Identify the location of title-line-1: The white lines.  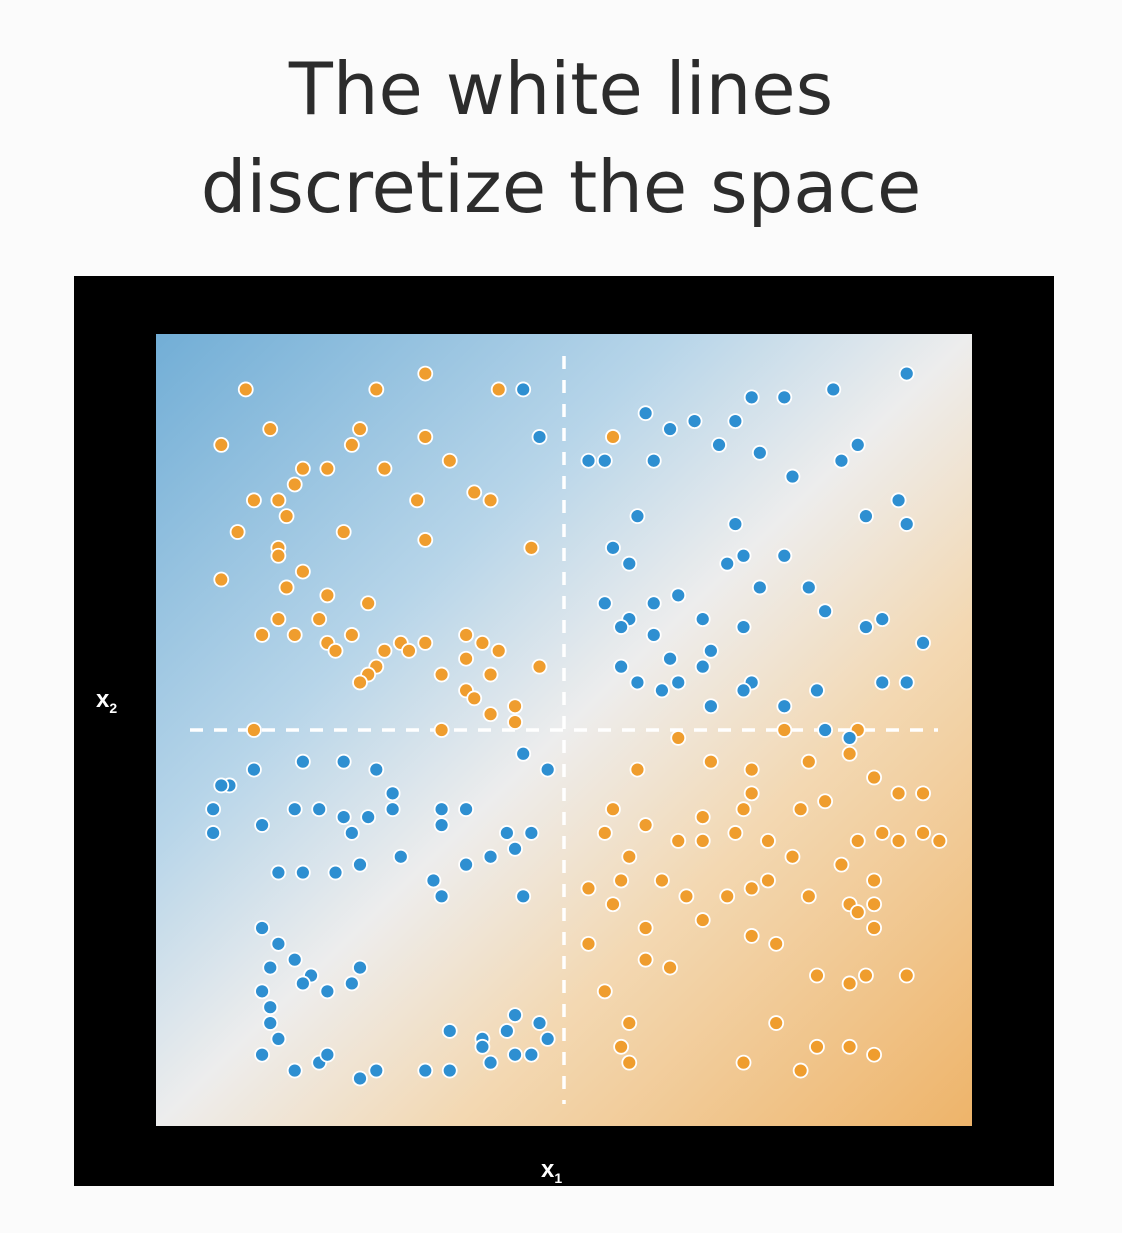
(561, 89).